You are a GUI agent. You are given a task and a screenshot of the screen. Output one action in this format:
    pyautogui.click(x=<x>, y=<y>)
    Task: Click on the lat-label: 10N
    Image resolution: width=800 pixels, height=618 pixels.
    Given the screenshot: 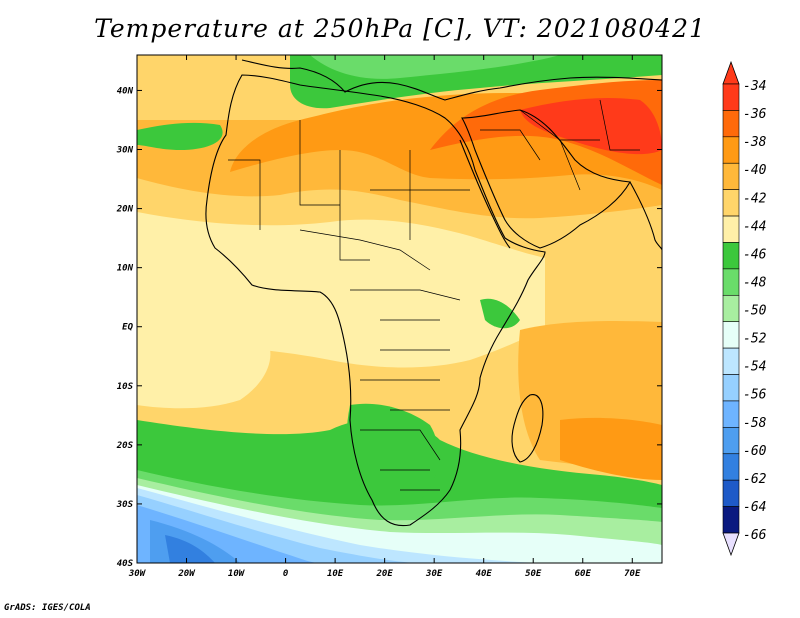 What is the action you would take?
    pyautogui.click(x=125, y=269)
    